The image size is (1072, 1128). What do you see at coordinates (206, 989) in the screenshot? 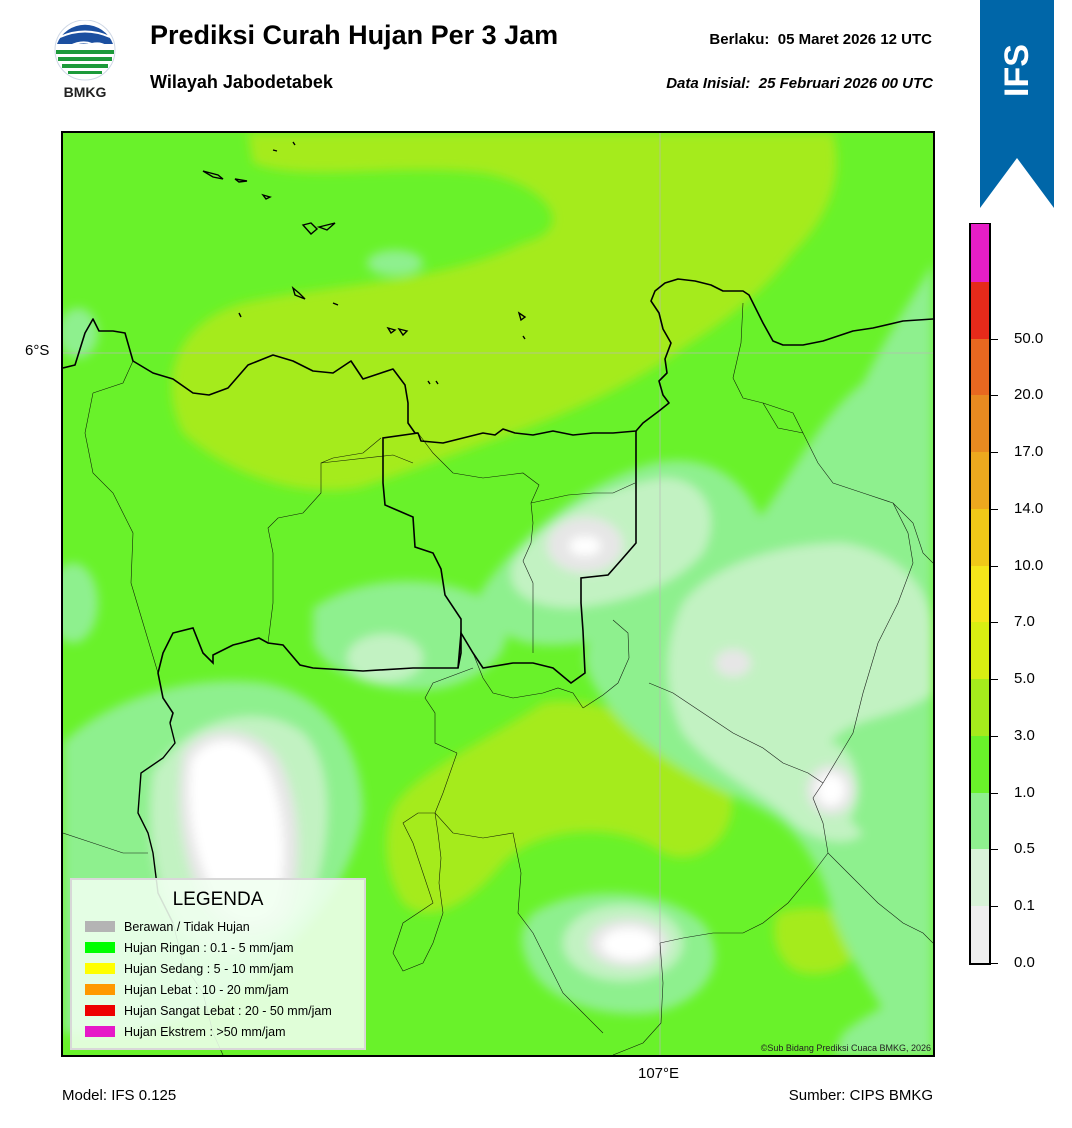
I see `legend-item-label: Hujan Lebat : 10 - 20 mm/jam` at bounding box center [206, 989].